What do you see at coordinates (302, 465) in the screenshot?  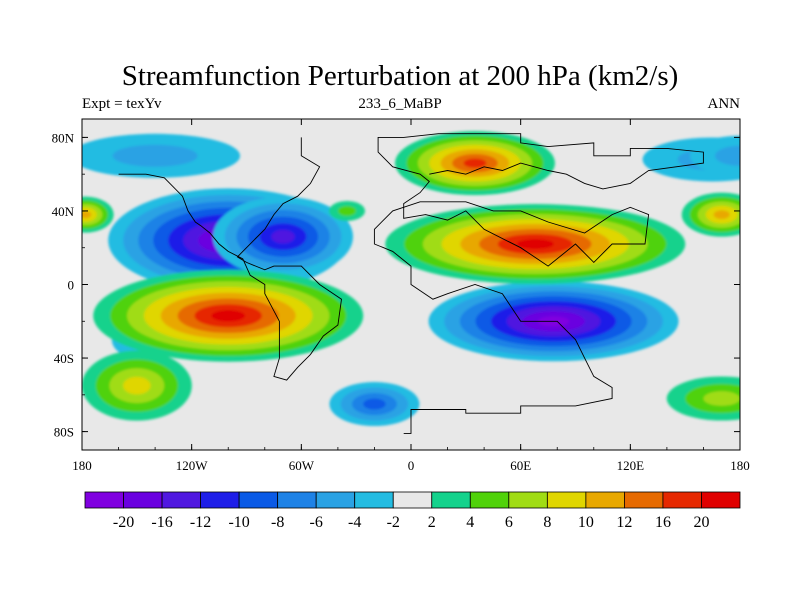 I see `x-tick-label: 60W` at bounding box center [302, 465].